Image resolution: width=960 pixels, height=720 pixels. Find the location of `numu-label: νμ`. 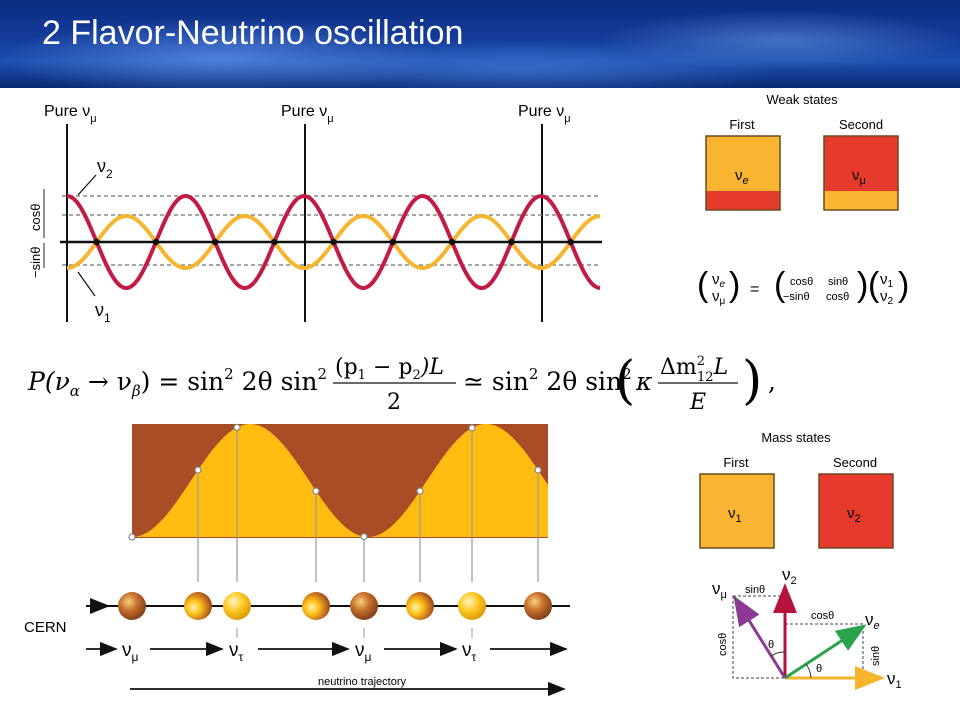

numu-label: νμ is located at coordinates (719, 590).